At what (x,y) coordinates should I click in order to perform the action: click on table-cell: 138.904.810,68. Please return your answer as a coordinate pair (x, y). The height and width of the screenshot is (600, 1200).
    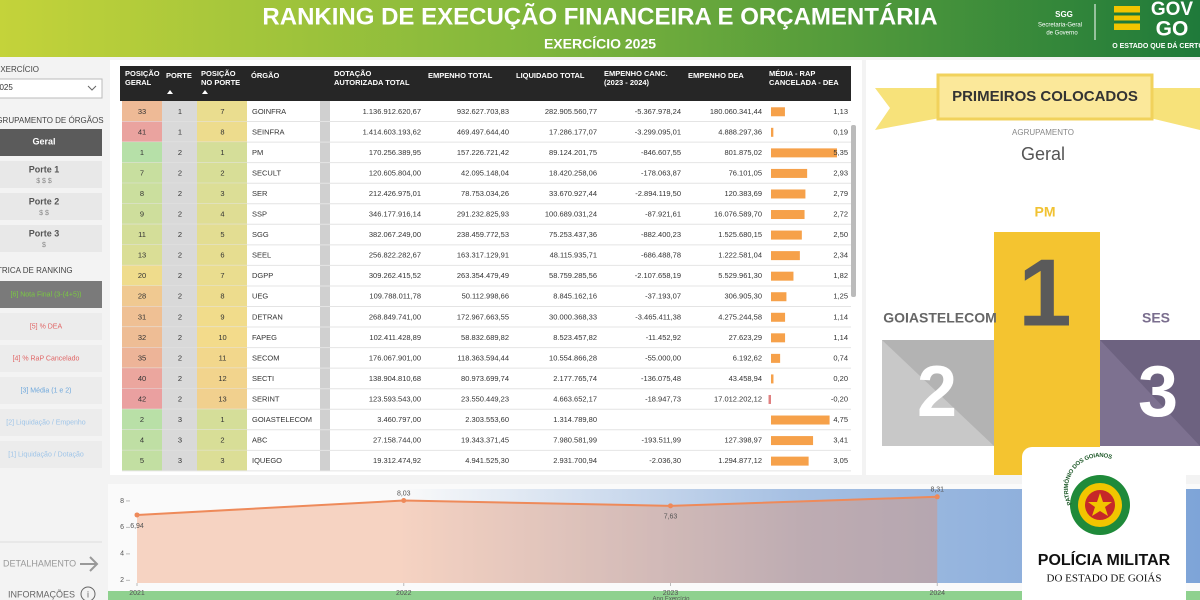
    Looking at the image, I should click on (395, 378).